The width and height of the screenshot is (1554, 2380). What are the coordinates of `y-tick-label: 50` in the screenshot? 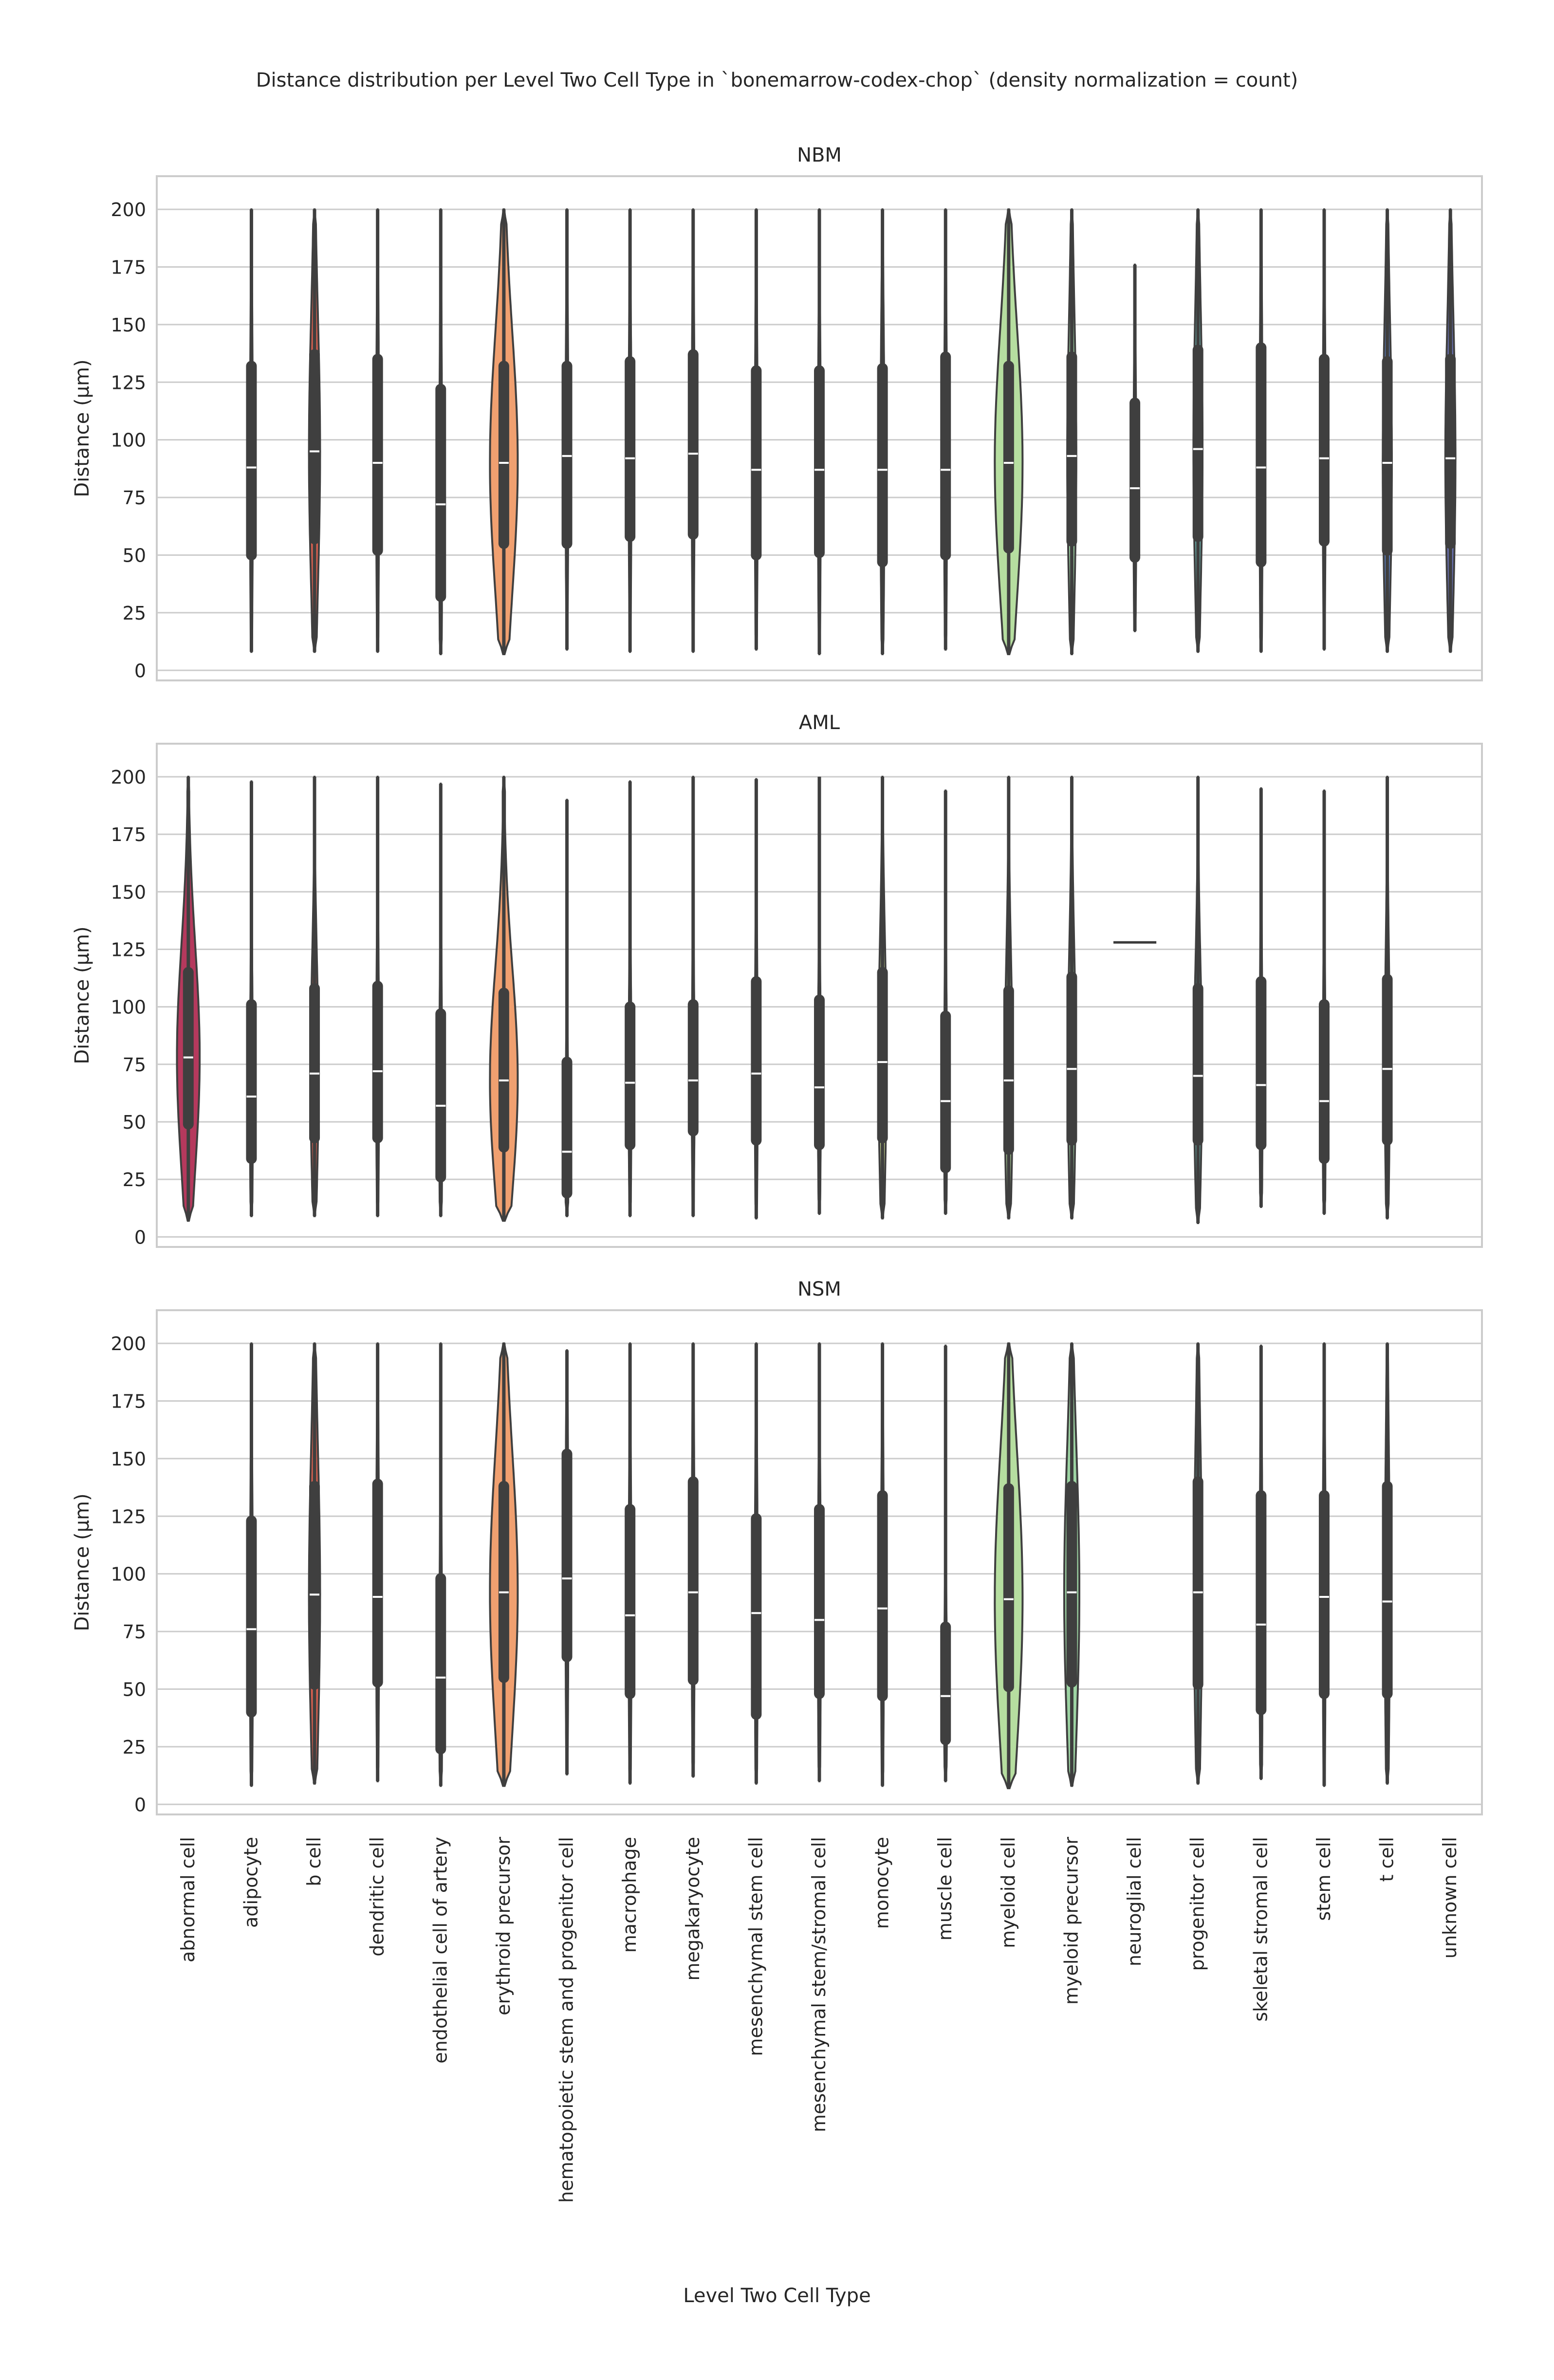 It's located at (134, 1122).